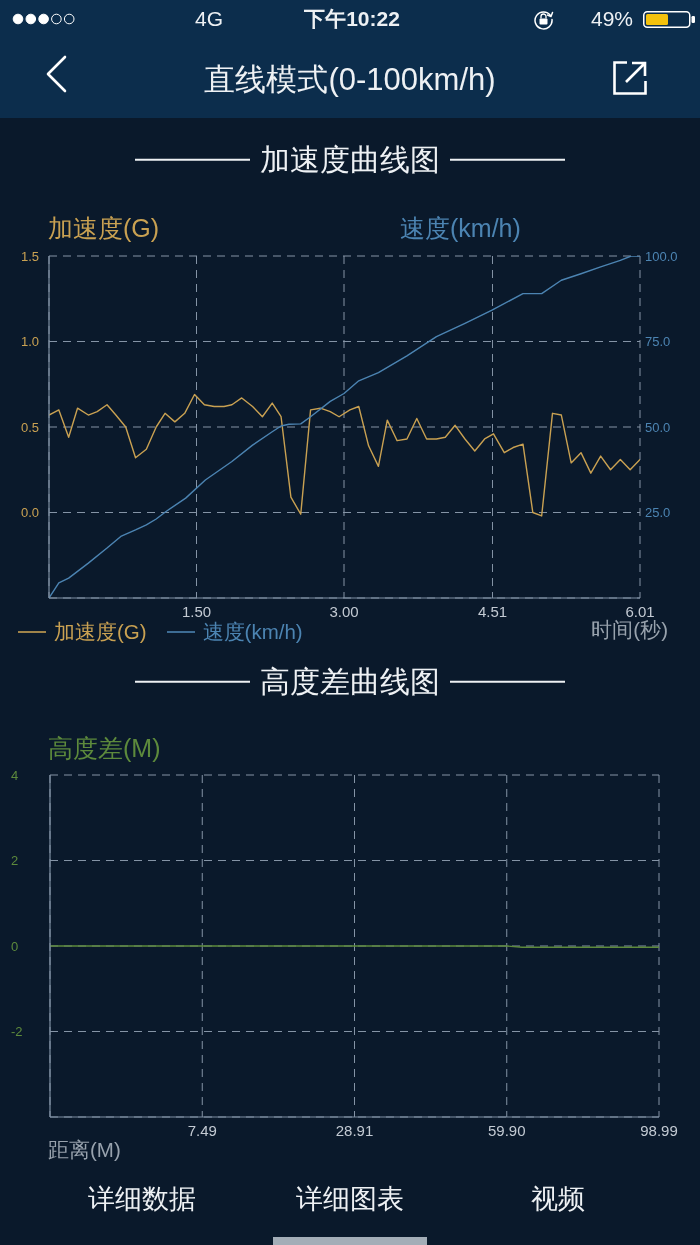  Describe the element at coordinates (209, 19) in the screenshot. I see `text: 4G` at that location.